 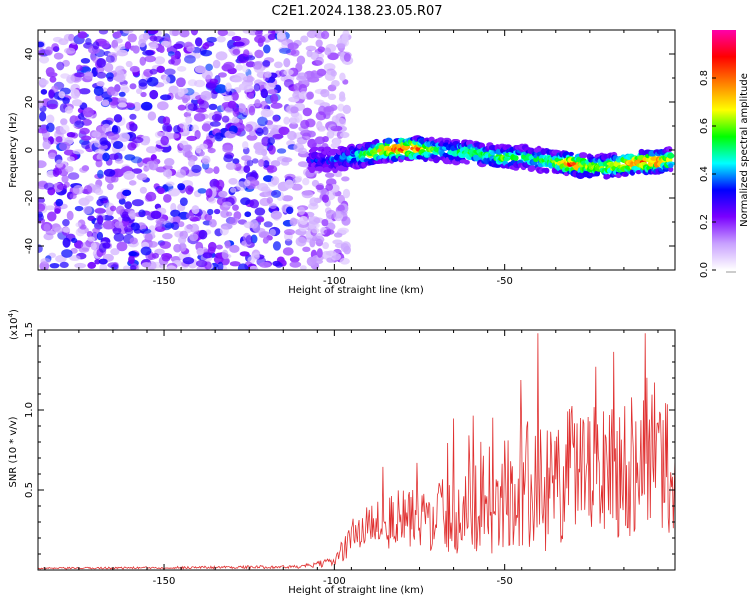 What do you see at coordinates (29, 490) in the screenshot?
I see `y-tick-label: 0.5` at bounding box center [29, 490].